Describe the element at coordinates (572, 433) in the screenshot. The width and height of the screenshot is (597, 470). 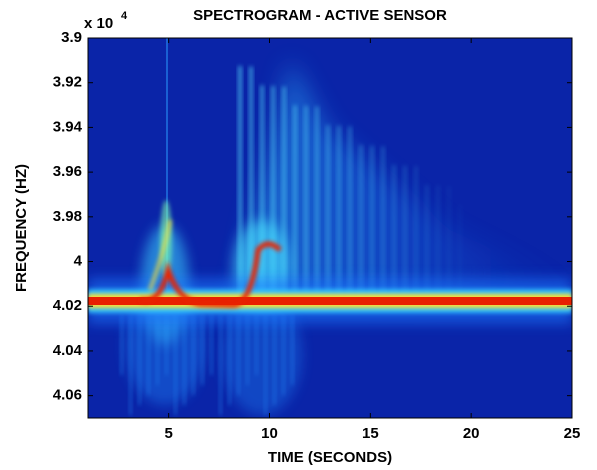
I see `x-tick-label: 25` at that location.